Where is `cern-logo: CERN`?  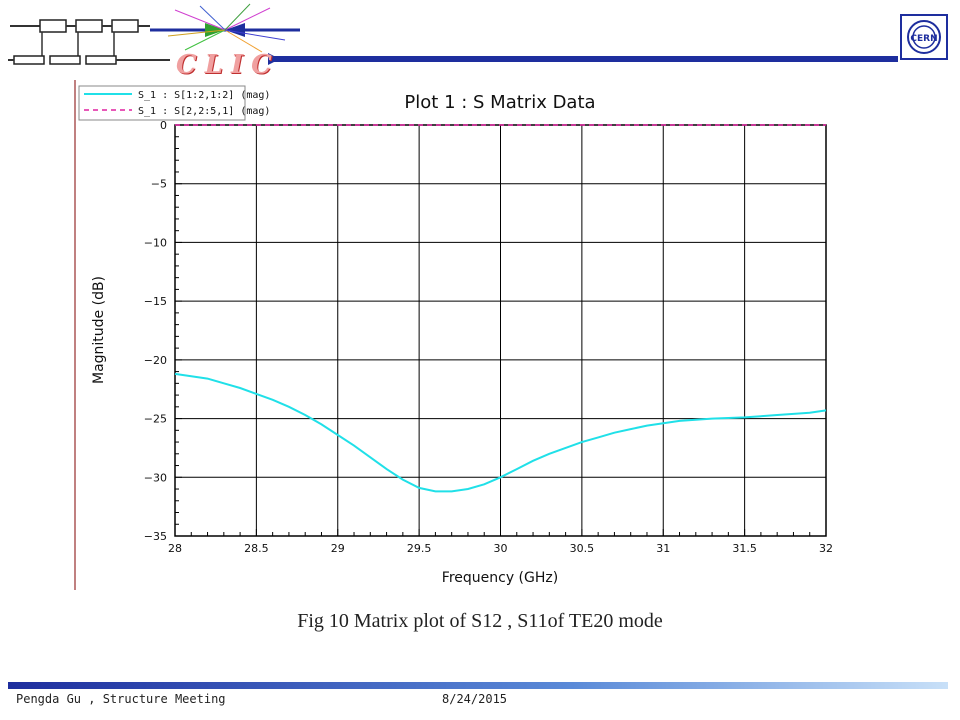
cern-logo: CERN is located at coordinates (924, 37).